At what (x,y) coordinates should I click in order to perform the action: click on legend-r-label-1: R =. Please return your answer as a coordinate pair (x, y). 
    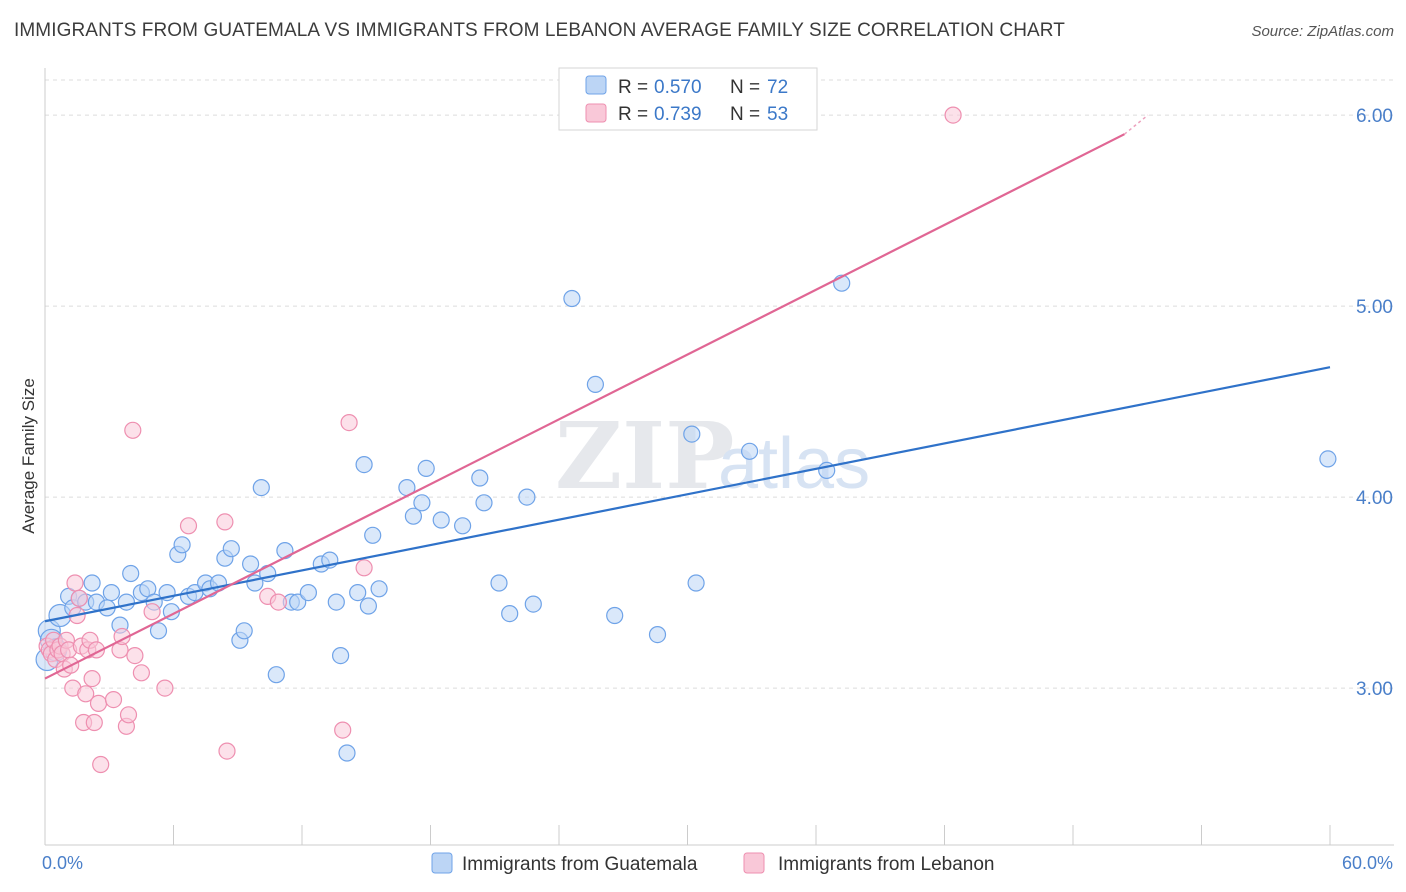
    Looking at the image, I should click on (633, 87).